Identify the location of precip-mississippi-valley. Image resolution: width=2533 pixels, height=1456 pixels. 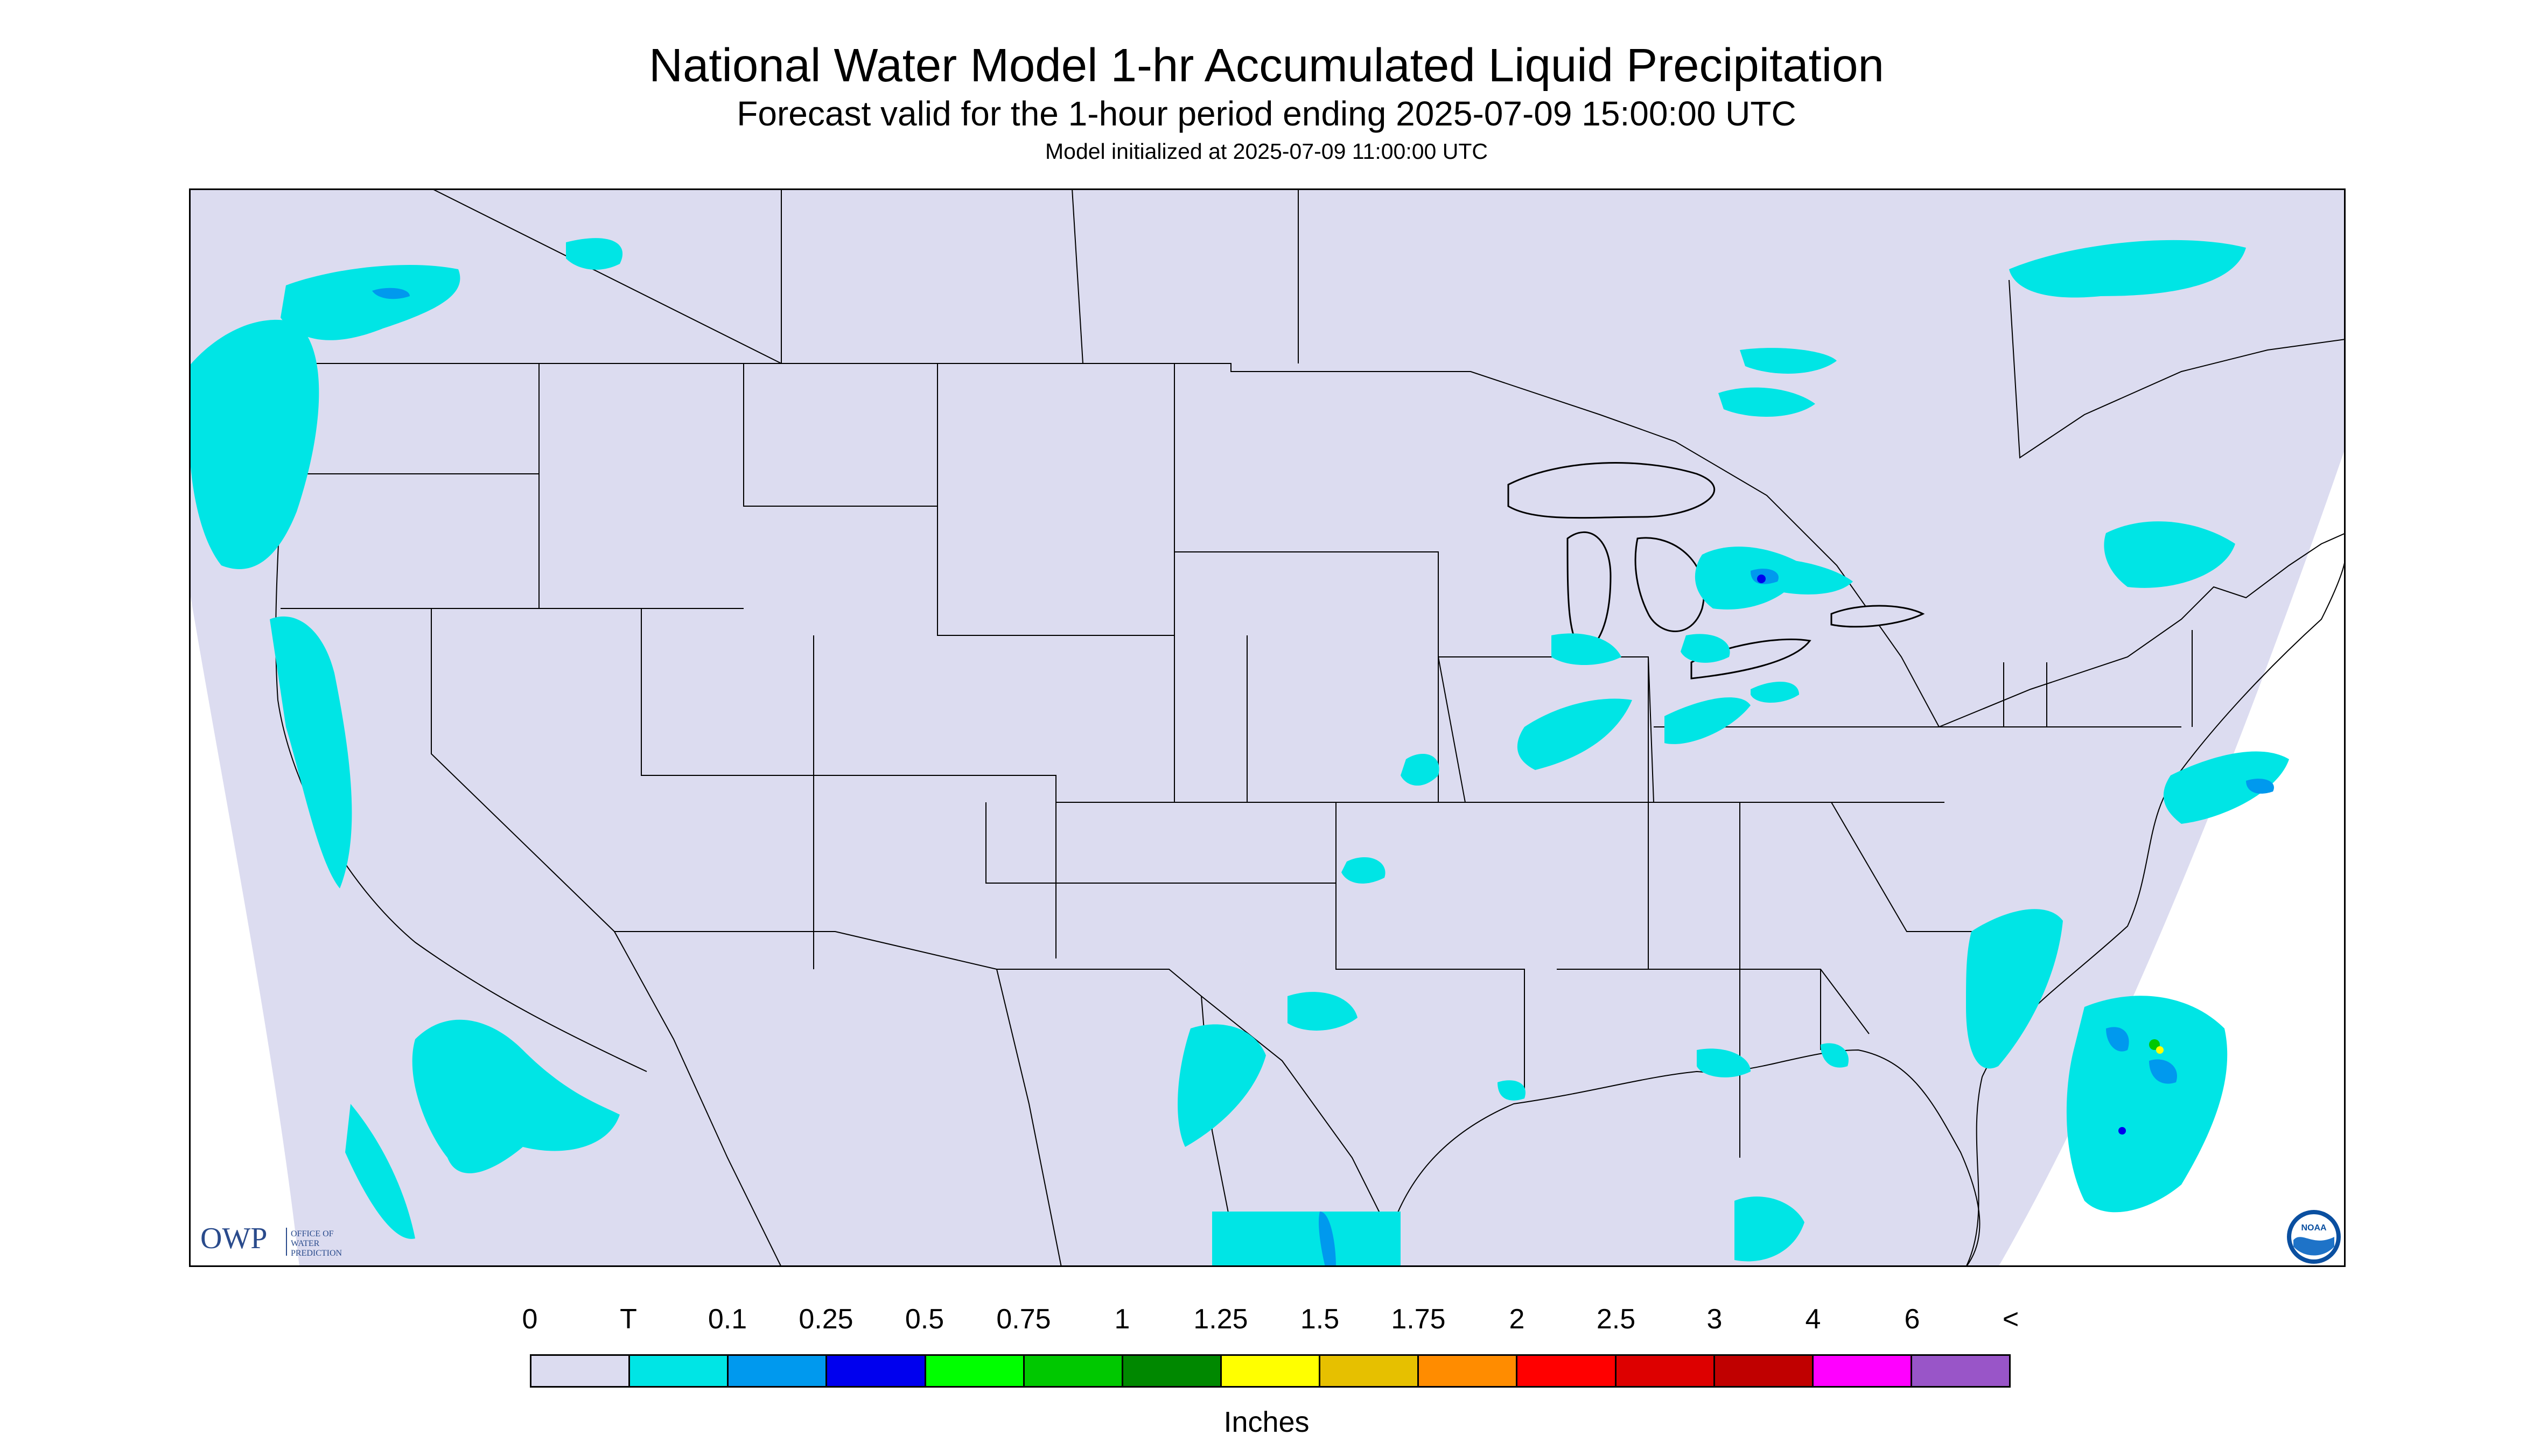
(1420, 770).